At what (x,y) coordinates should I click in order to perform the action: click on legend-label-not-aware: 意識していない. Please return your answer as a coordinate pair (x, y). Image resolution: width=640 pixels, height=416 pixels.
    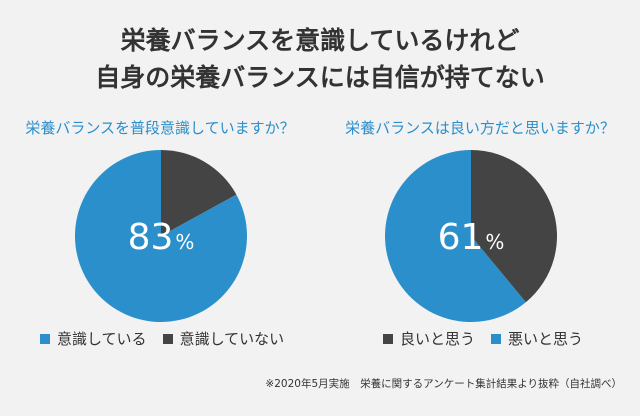
    Looking at the image, I should click on (232, 339).